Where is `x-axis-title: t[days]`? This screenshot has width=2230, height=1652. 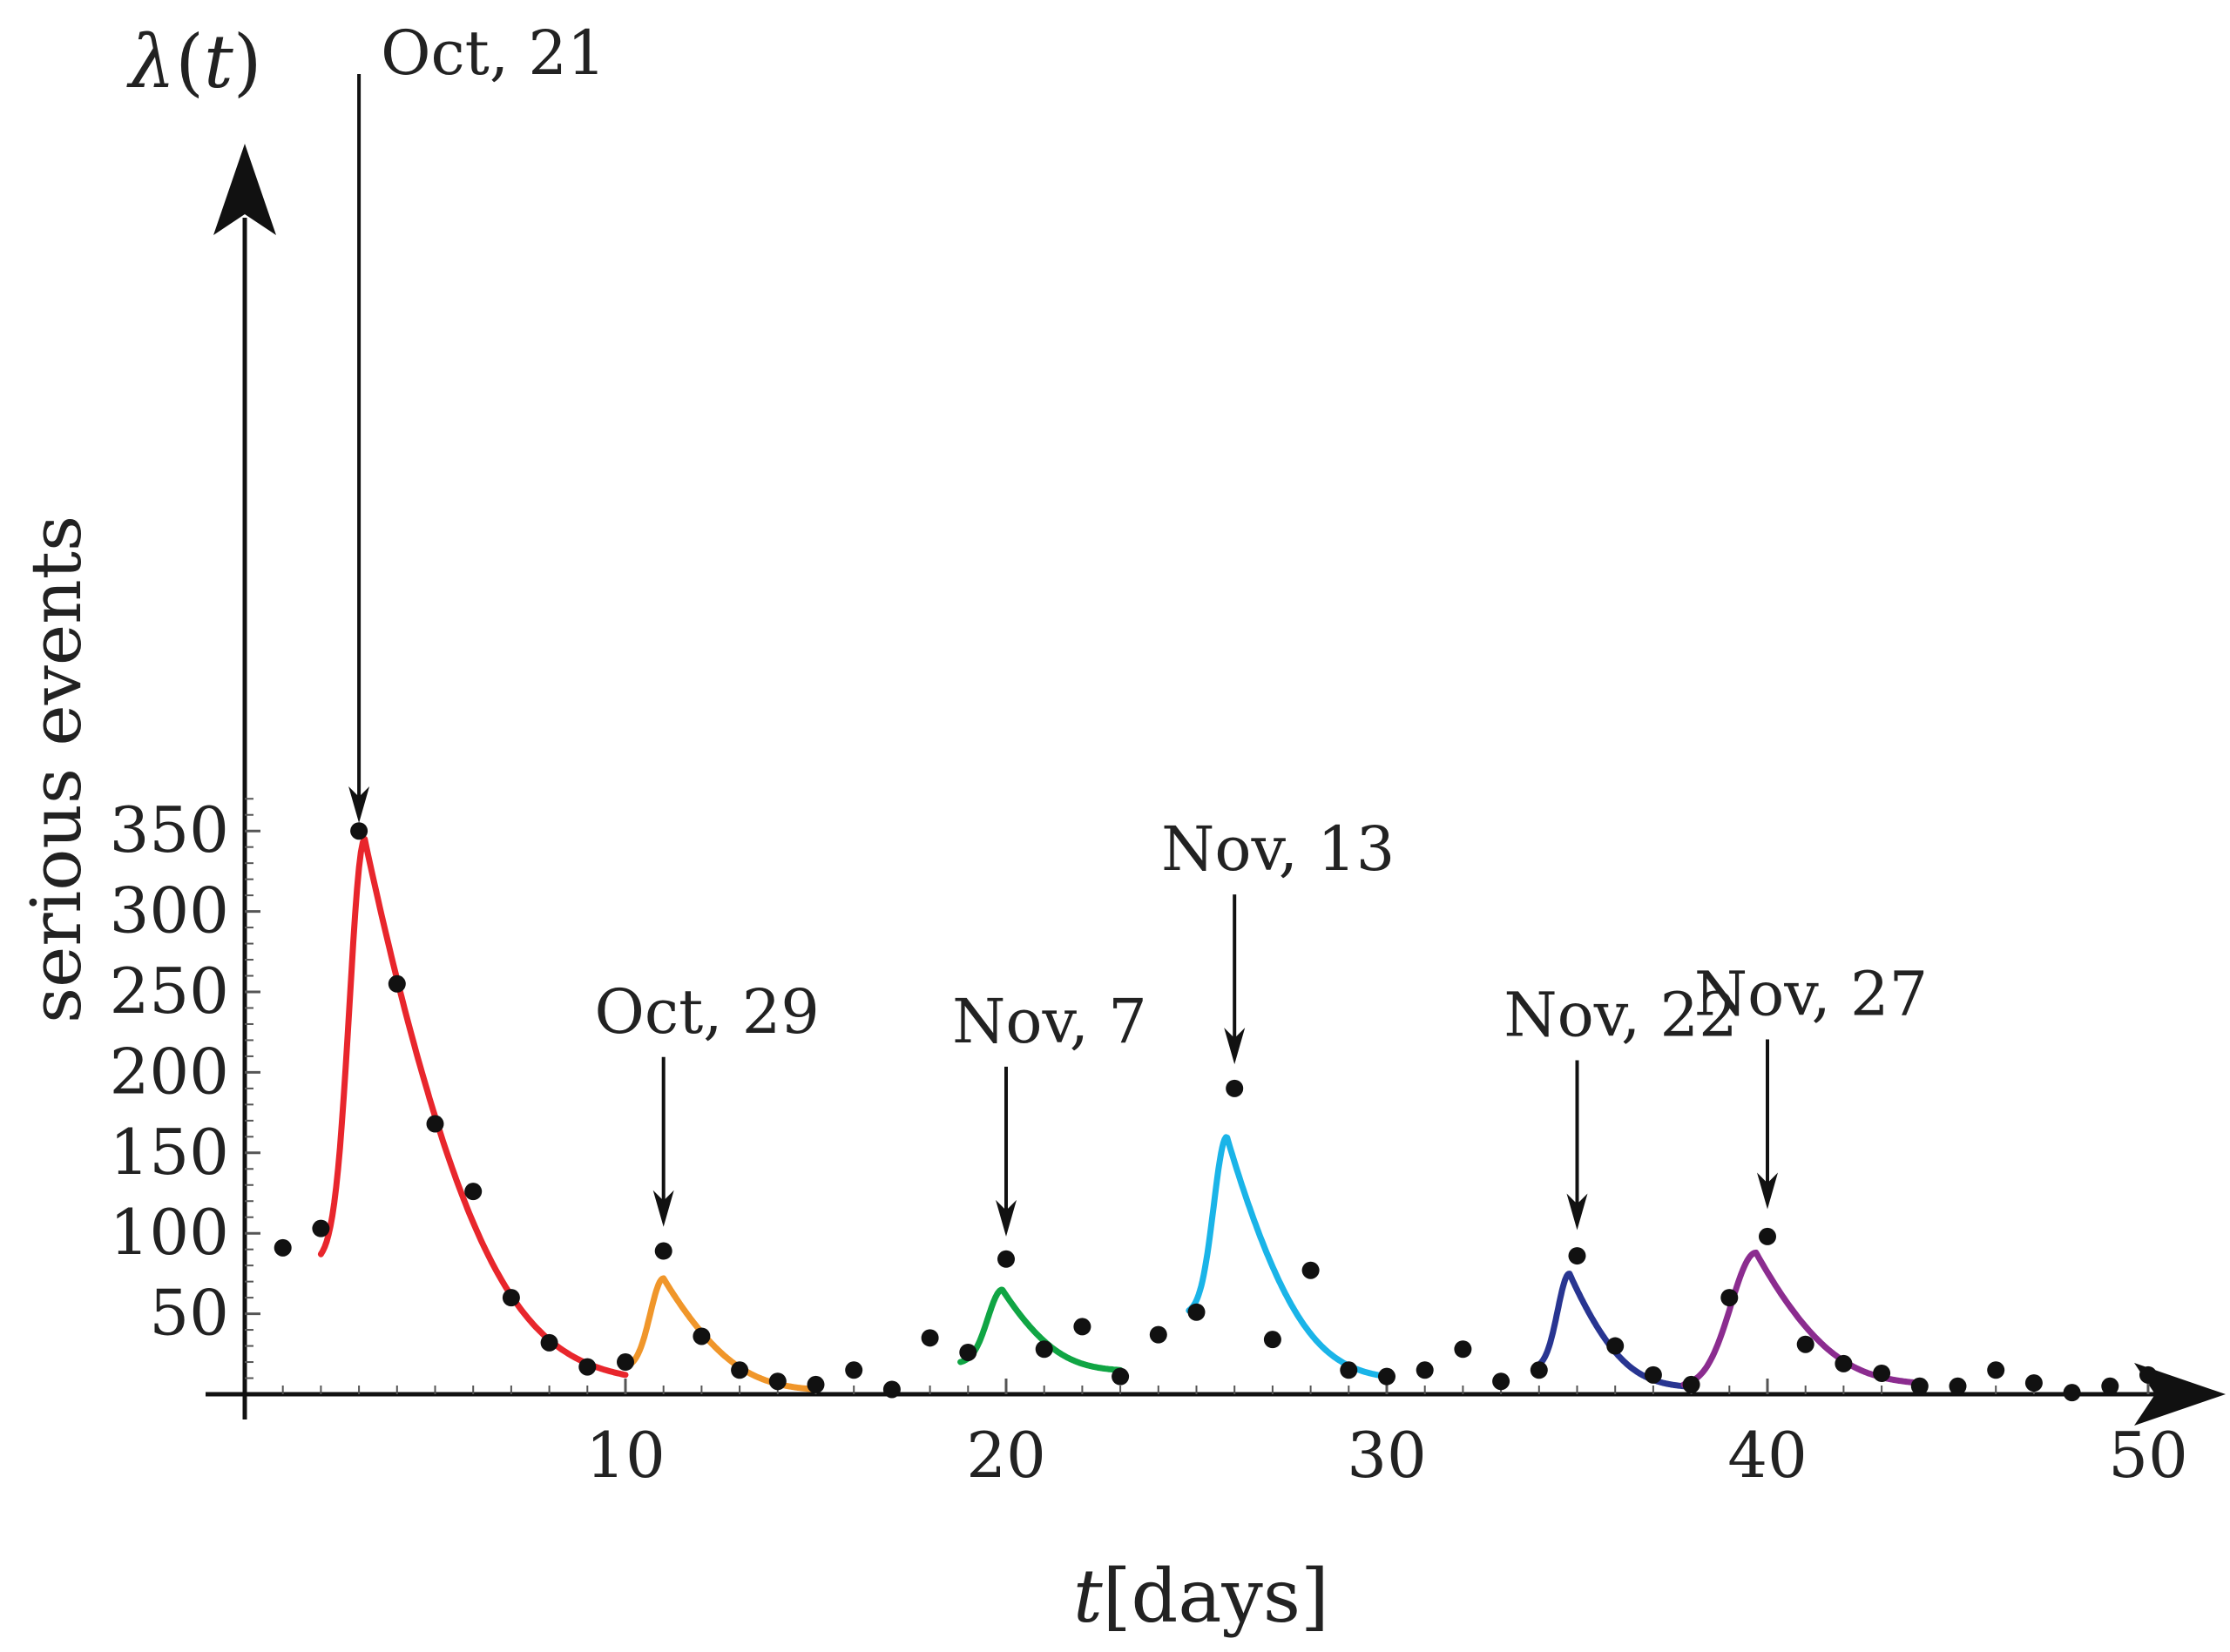
x-axis-title: t[days] is located at coordinates (1201, 1596).